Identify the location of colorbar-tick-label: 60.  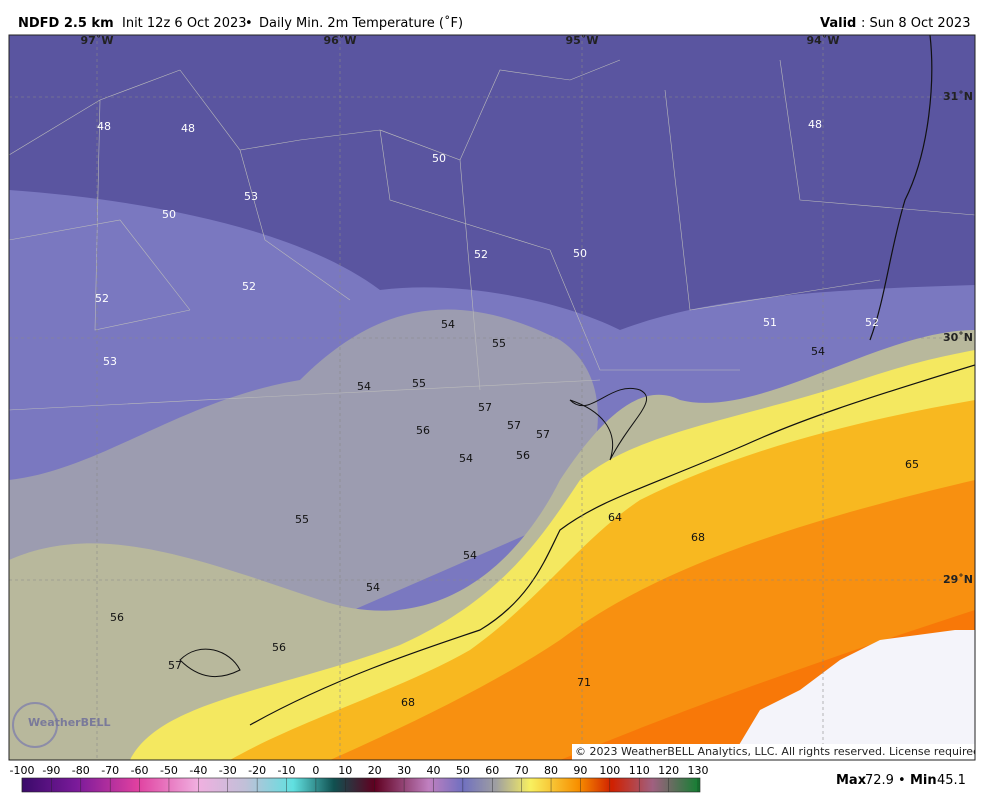
(492, 770).